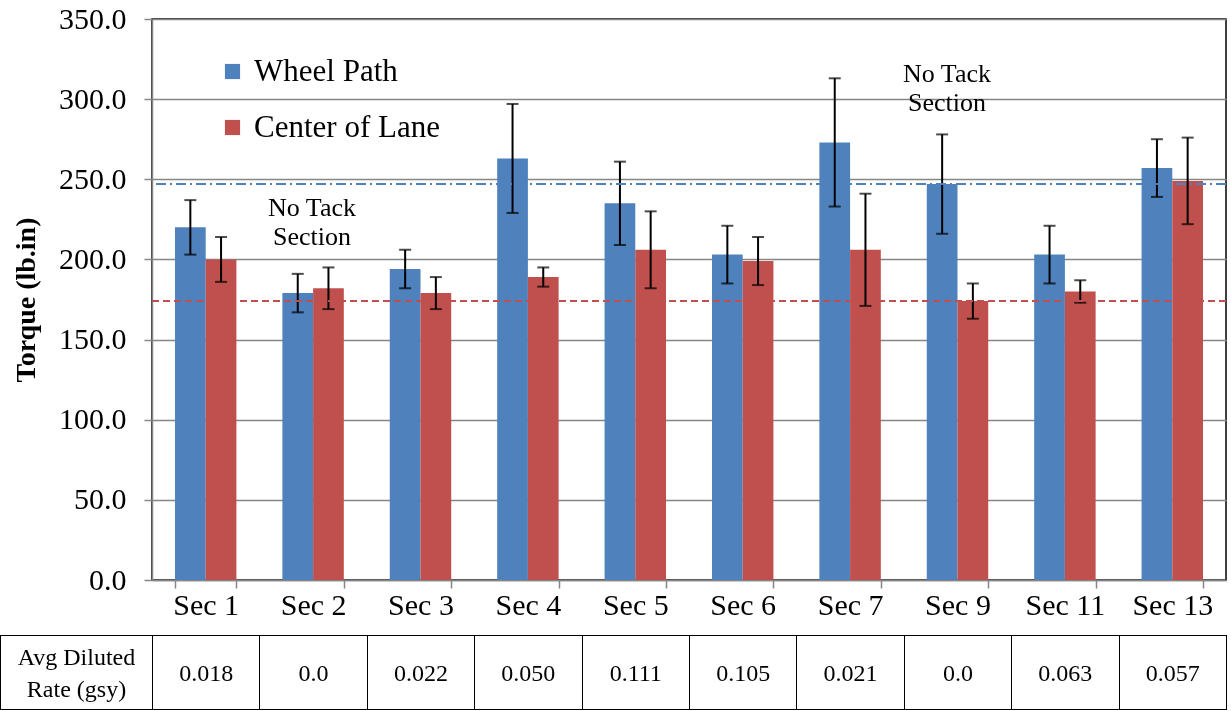  What do you see at coordinates (93, 18) in the screenshot?
I see `y-tick-label: 350.0` at bounding box center [93, 18].